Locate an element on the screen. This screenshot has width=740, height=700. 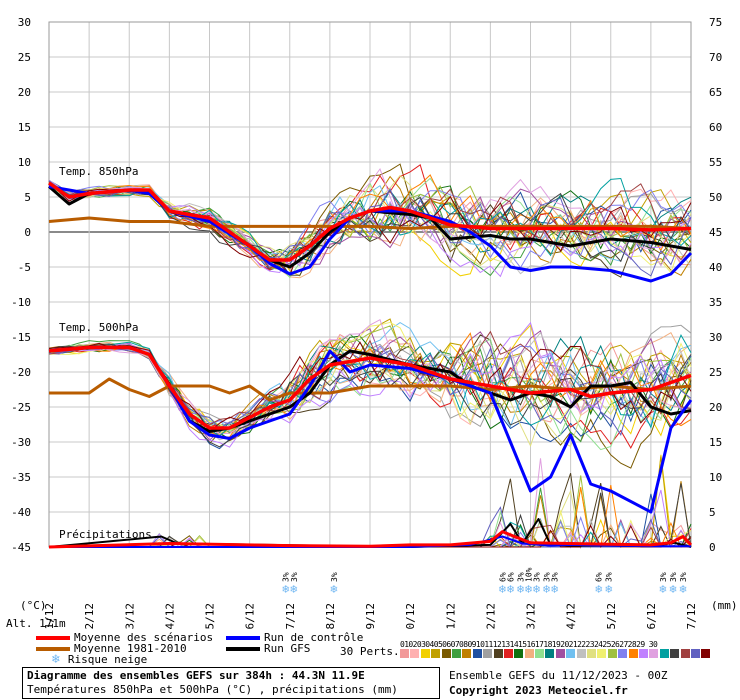
ensemble-member-t500 is located at coordinates (370, 376).